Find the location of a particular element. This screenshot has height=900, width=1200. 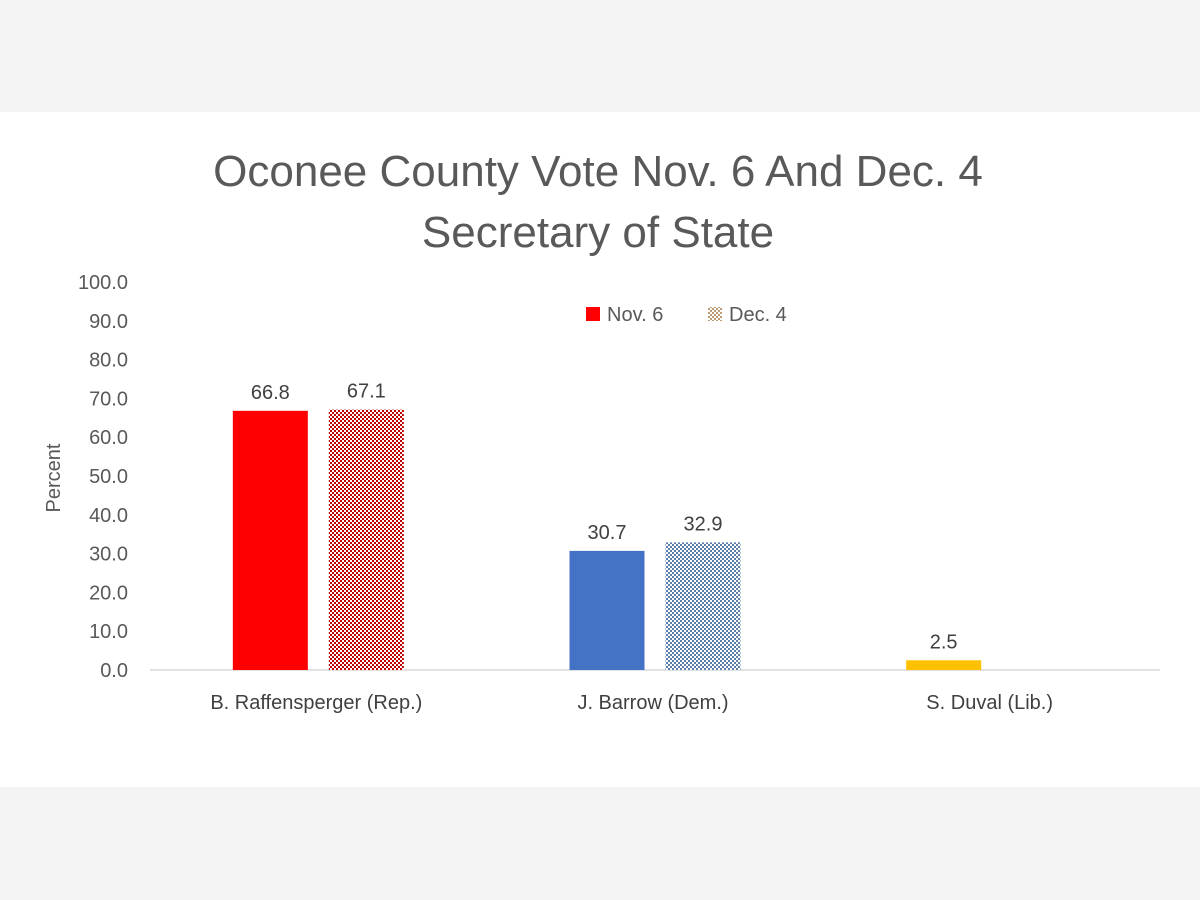

data-label: 32.9 is located at coordinates (703, 524).